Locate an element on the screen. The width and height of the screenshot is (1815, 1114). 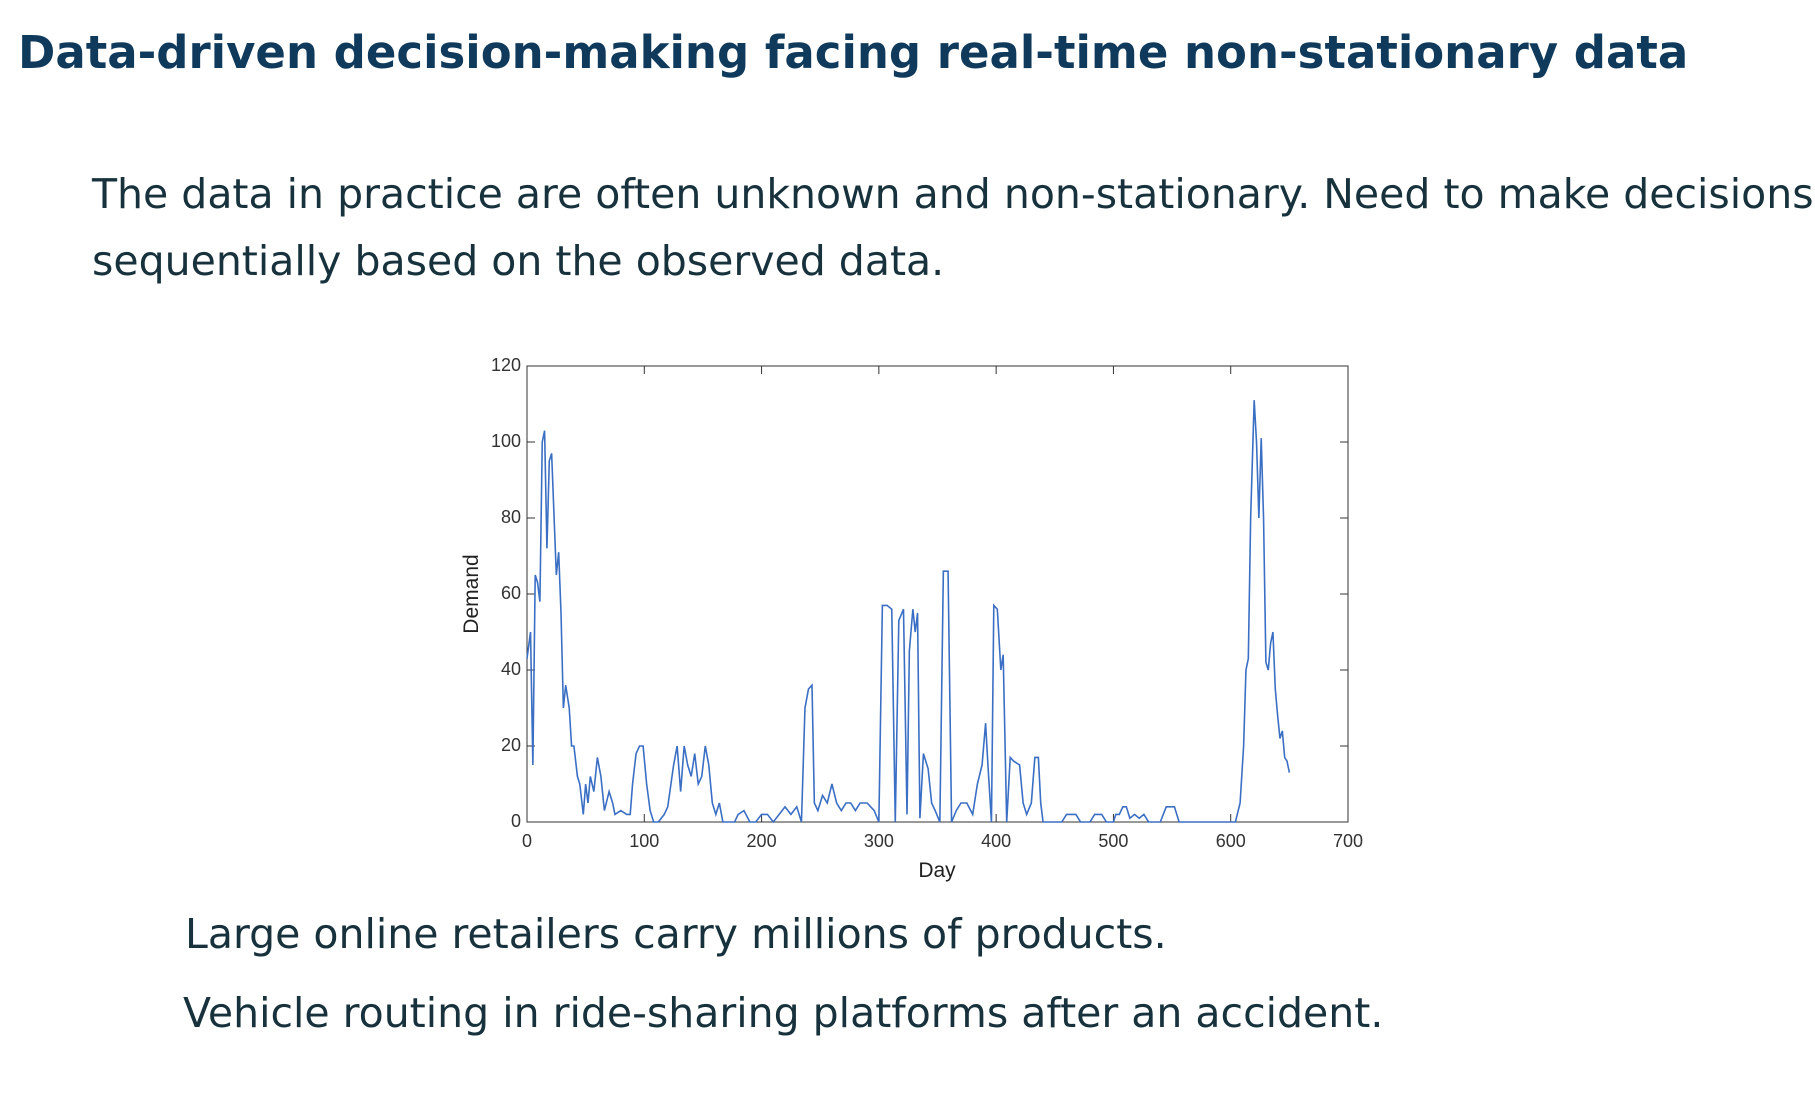
x-tick-label: 700 is located at coordinates (1348, 841).